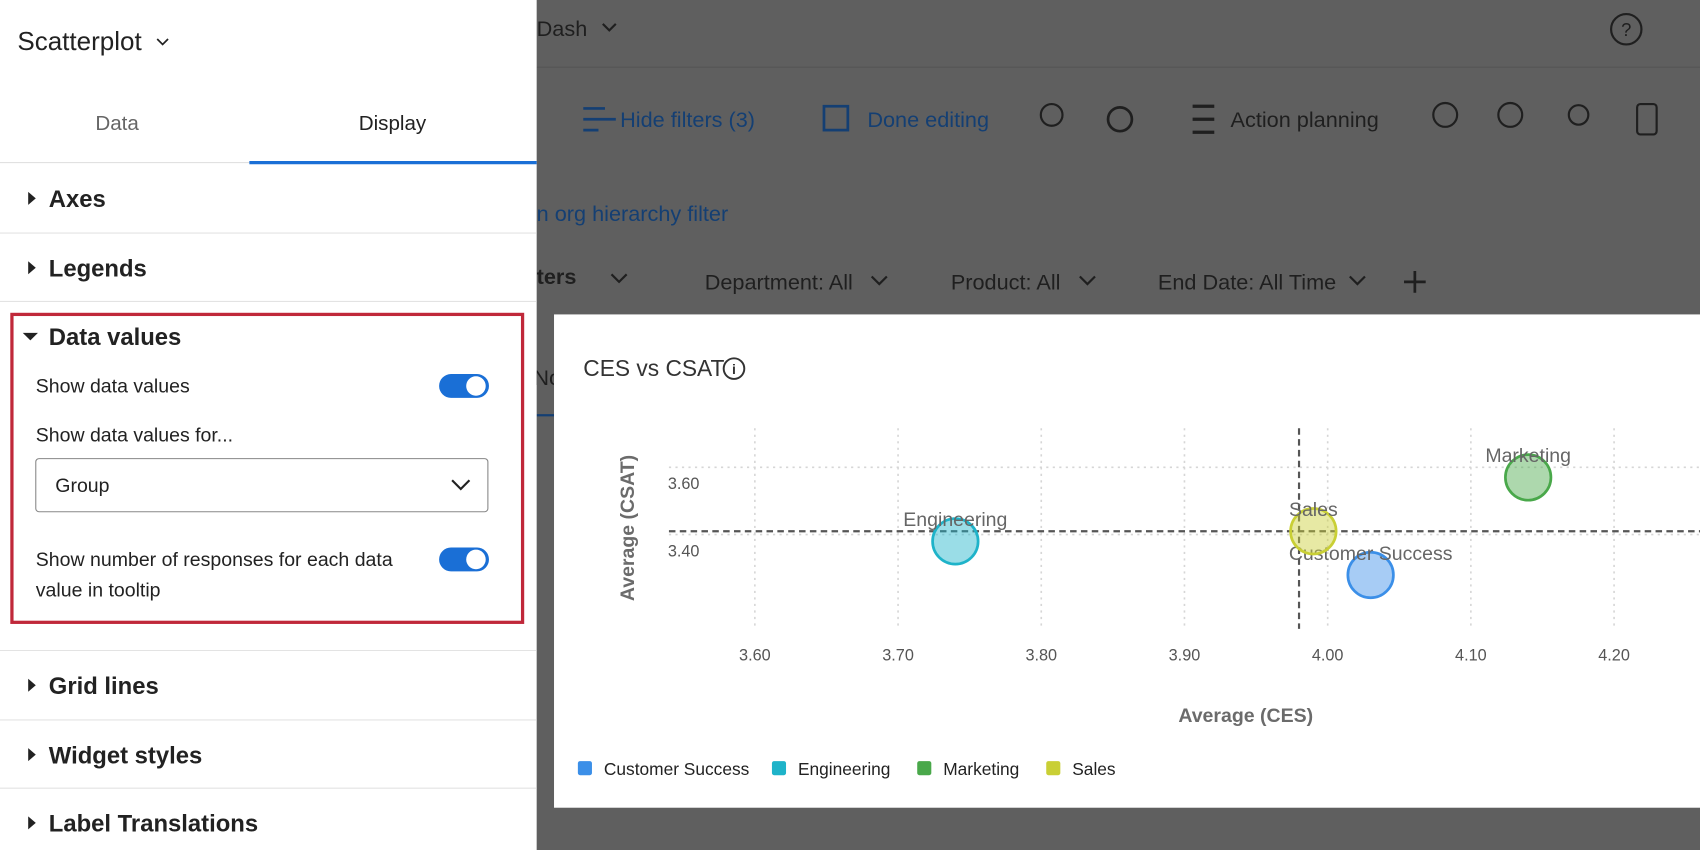  Describe the element at coordinates (628, 528) in the screenshot. I see `y-axis-label: Average (CSAT)` at that location.